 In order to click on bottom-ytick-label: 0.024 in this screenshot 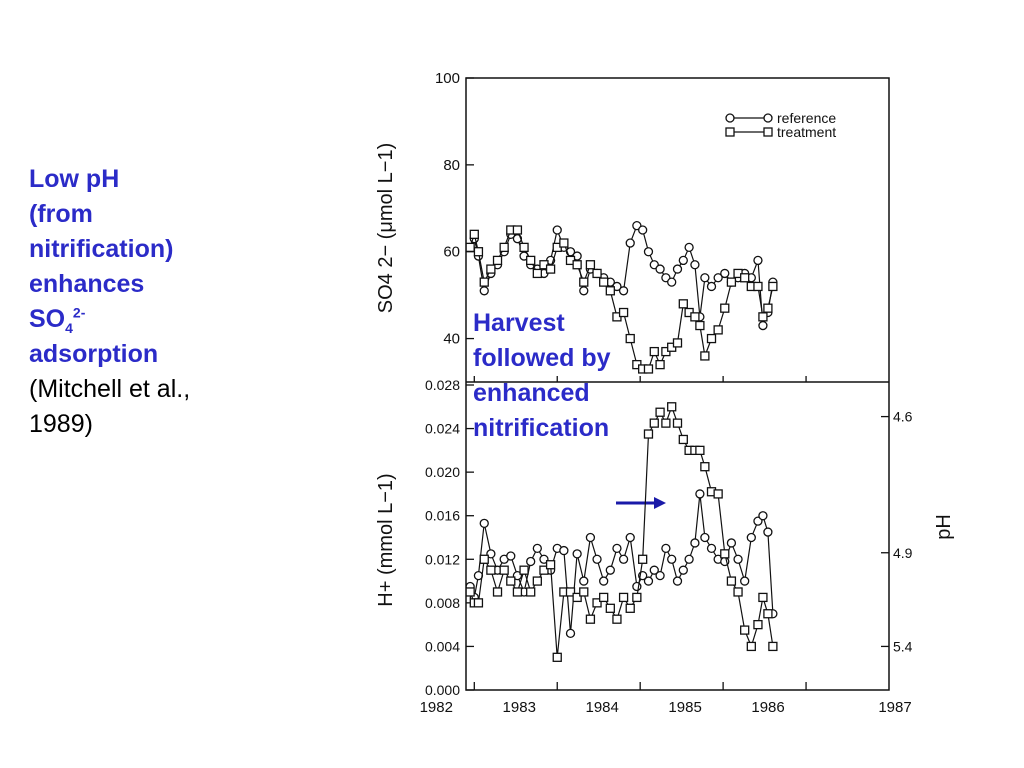, I will do `click(442, 429)`.